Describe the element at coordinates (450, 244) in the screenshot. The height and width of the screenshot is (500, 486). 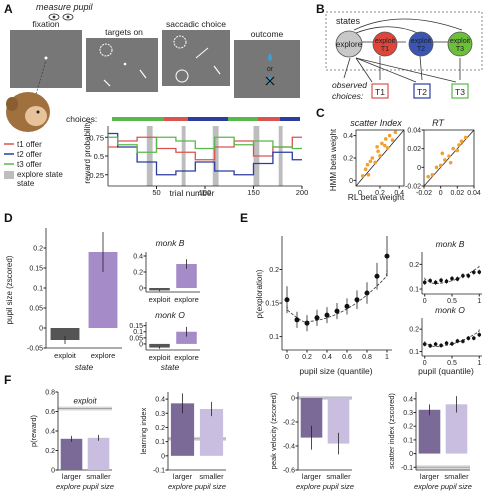
I see `panel-e-title-b: monk B` at that location.